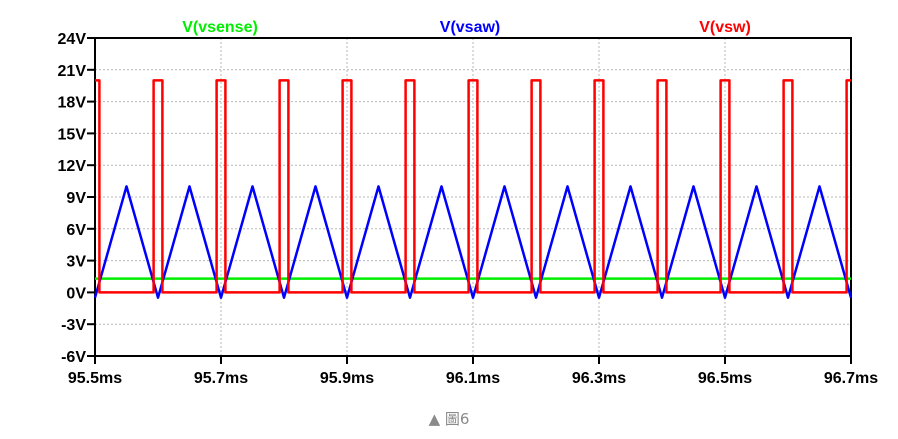 The width and height of the screenshot is (898, 439). Describe the element at coordinates (95, 378) in the screenshot. I see `x-tick-label: 95.5ms` at that location.